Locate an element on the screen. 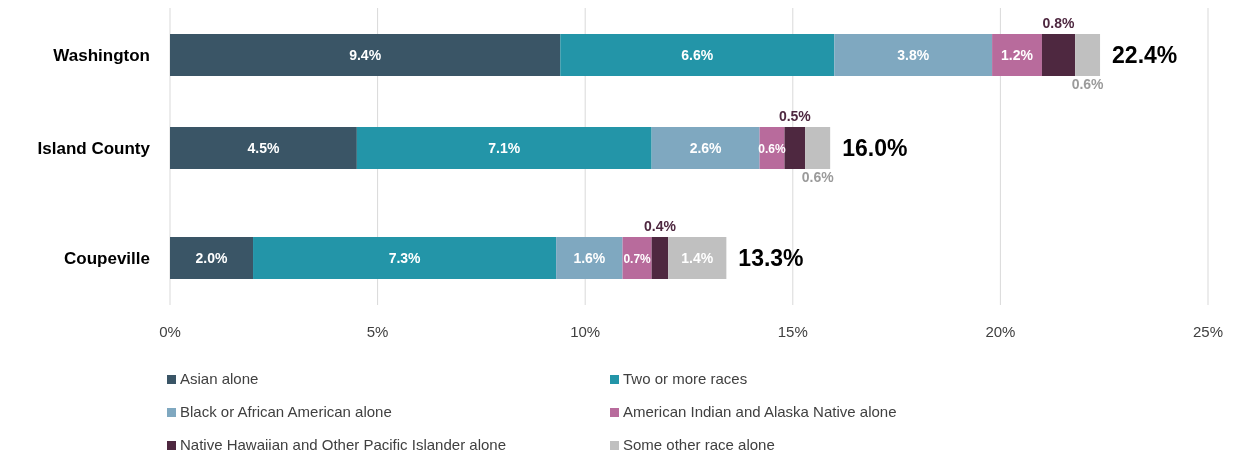 The image size is (1234, 464). data-label: 0.4% is located at coordinates (660, 226).